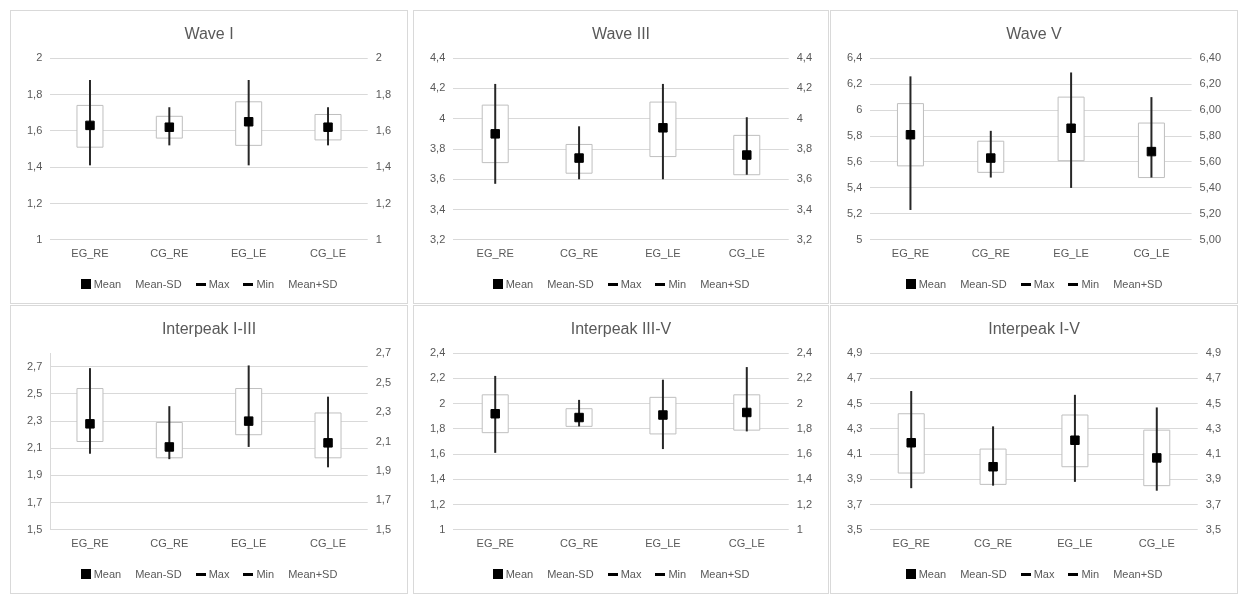 Image resolution: width=1239 pixels, height=594 pixels. What do you see at coordinates (1213, 402) in the screenshot?
I see `y2-tick-label: 4,5` at bounding box center [1213, 402].